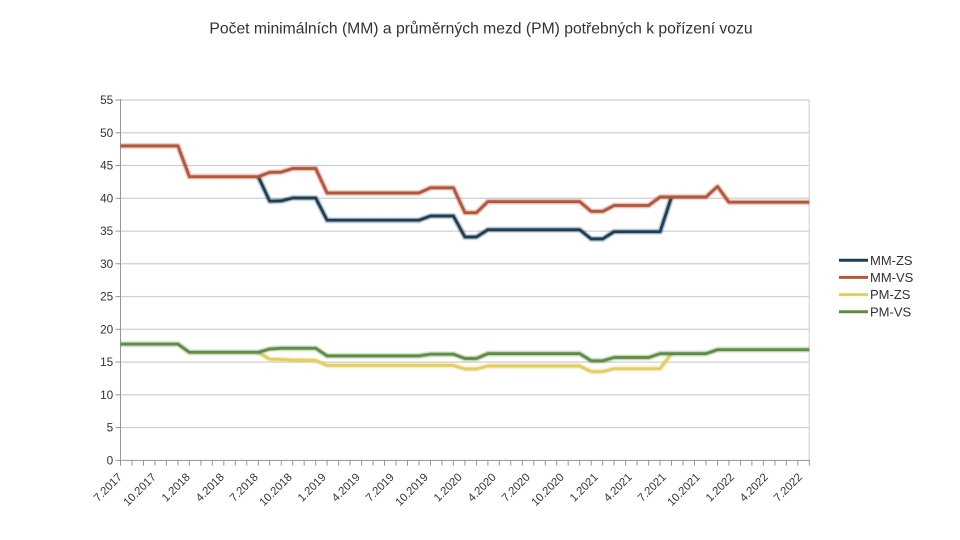 The image size is (960, 540). What do you see at coordinates (107, 297) in the screenshot?
I see `svg-text: 25` at bounding box center [107, 297].